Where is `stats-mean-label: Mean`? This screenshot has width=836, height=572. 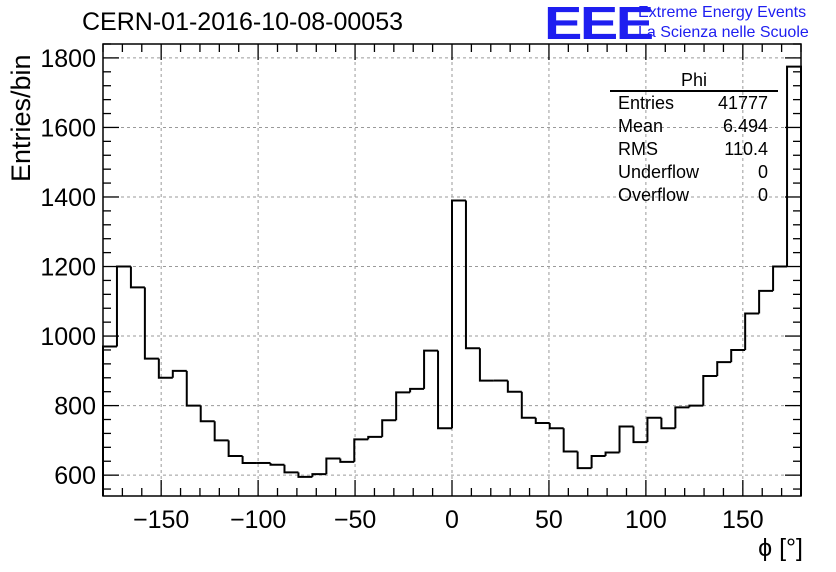 stats-mean-label: Mean is located at coordinates (641, 126).